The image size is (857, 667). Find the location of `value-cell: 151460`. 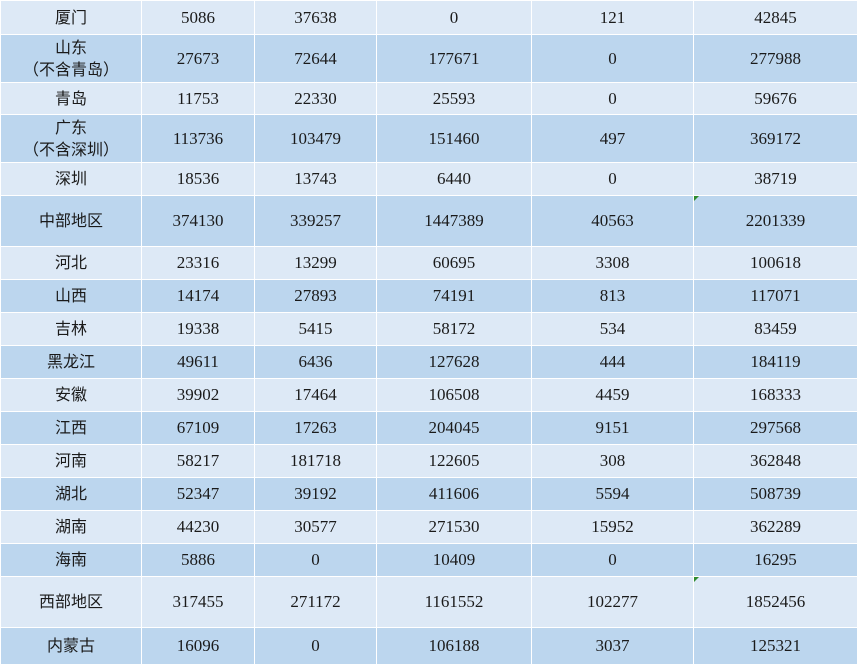

value-cell: 151460 is located at coordinates (454, 138).